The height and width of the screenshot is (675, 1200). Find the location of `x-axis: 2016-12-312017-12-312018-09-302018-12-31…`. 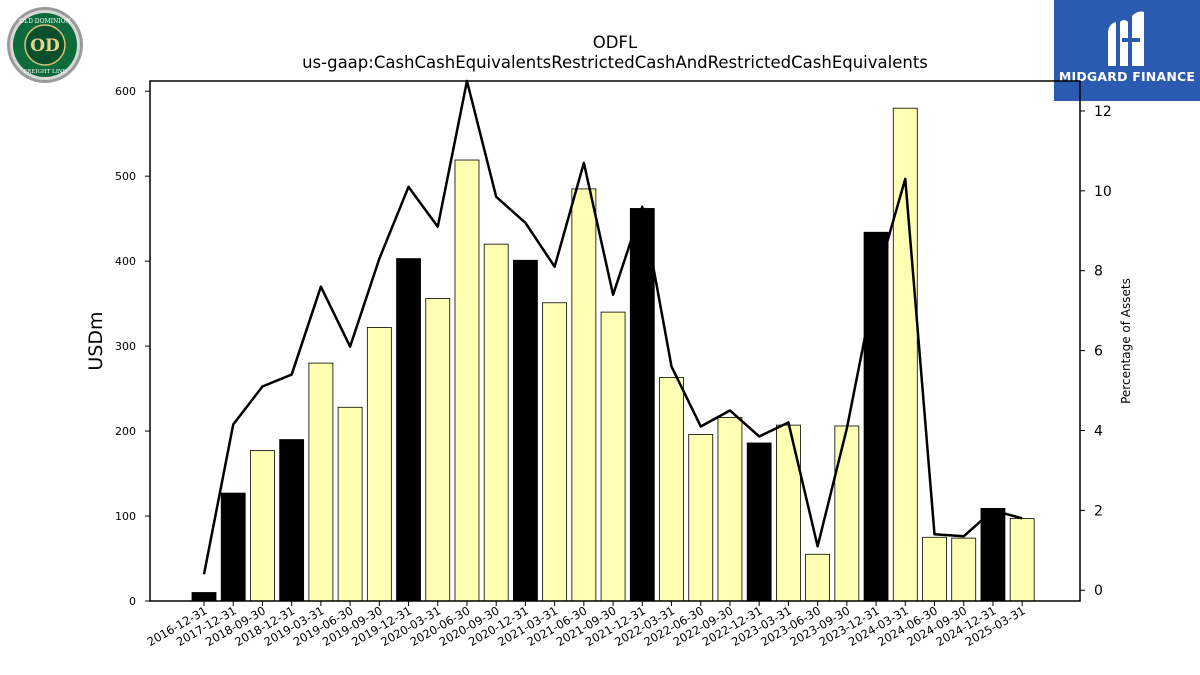

x-axis: 2016-12-312017-12-312018-09-302018-12-31… is located at coordinates (586, 625).